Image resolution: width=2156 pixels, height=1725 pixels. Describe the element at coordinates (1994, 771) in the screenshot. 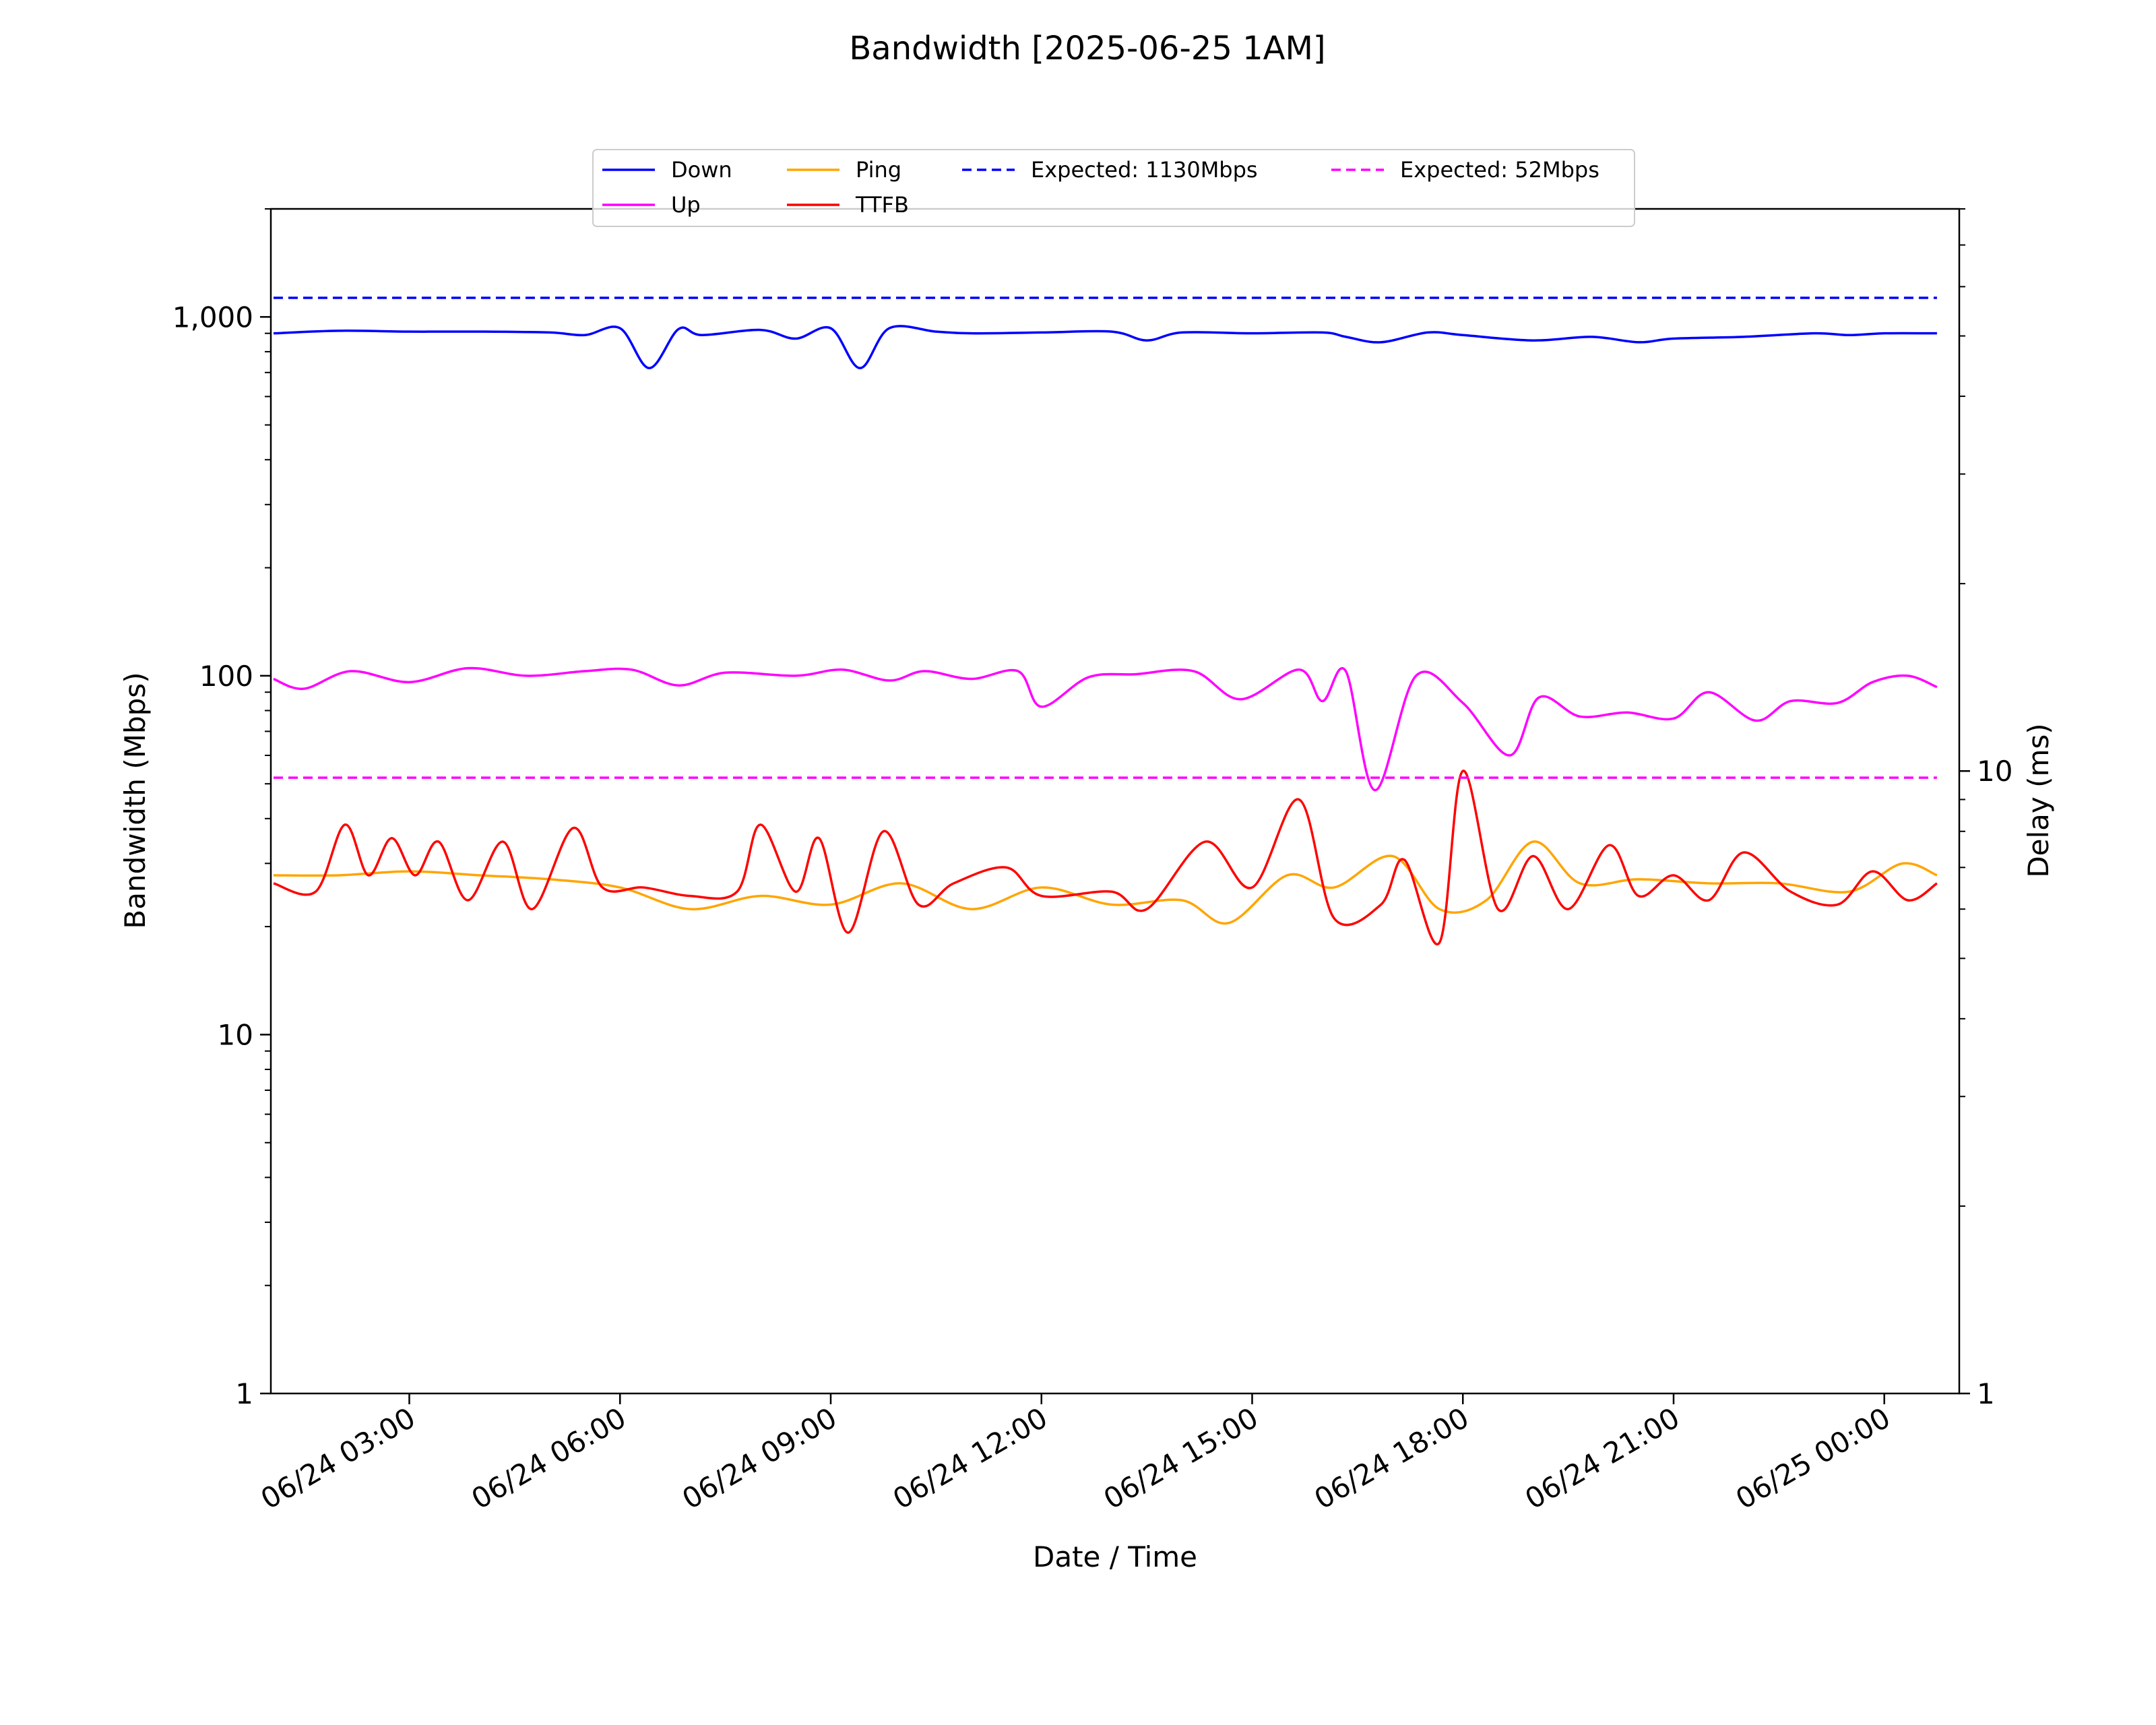

I see `y-right-tick-label: 10` at that location.